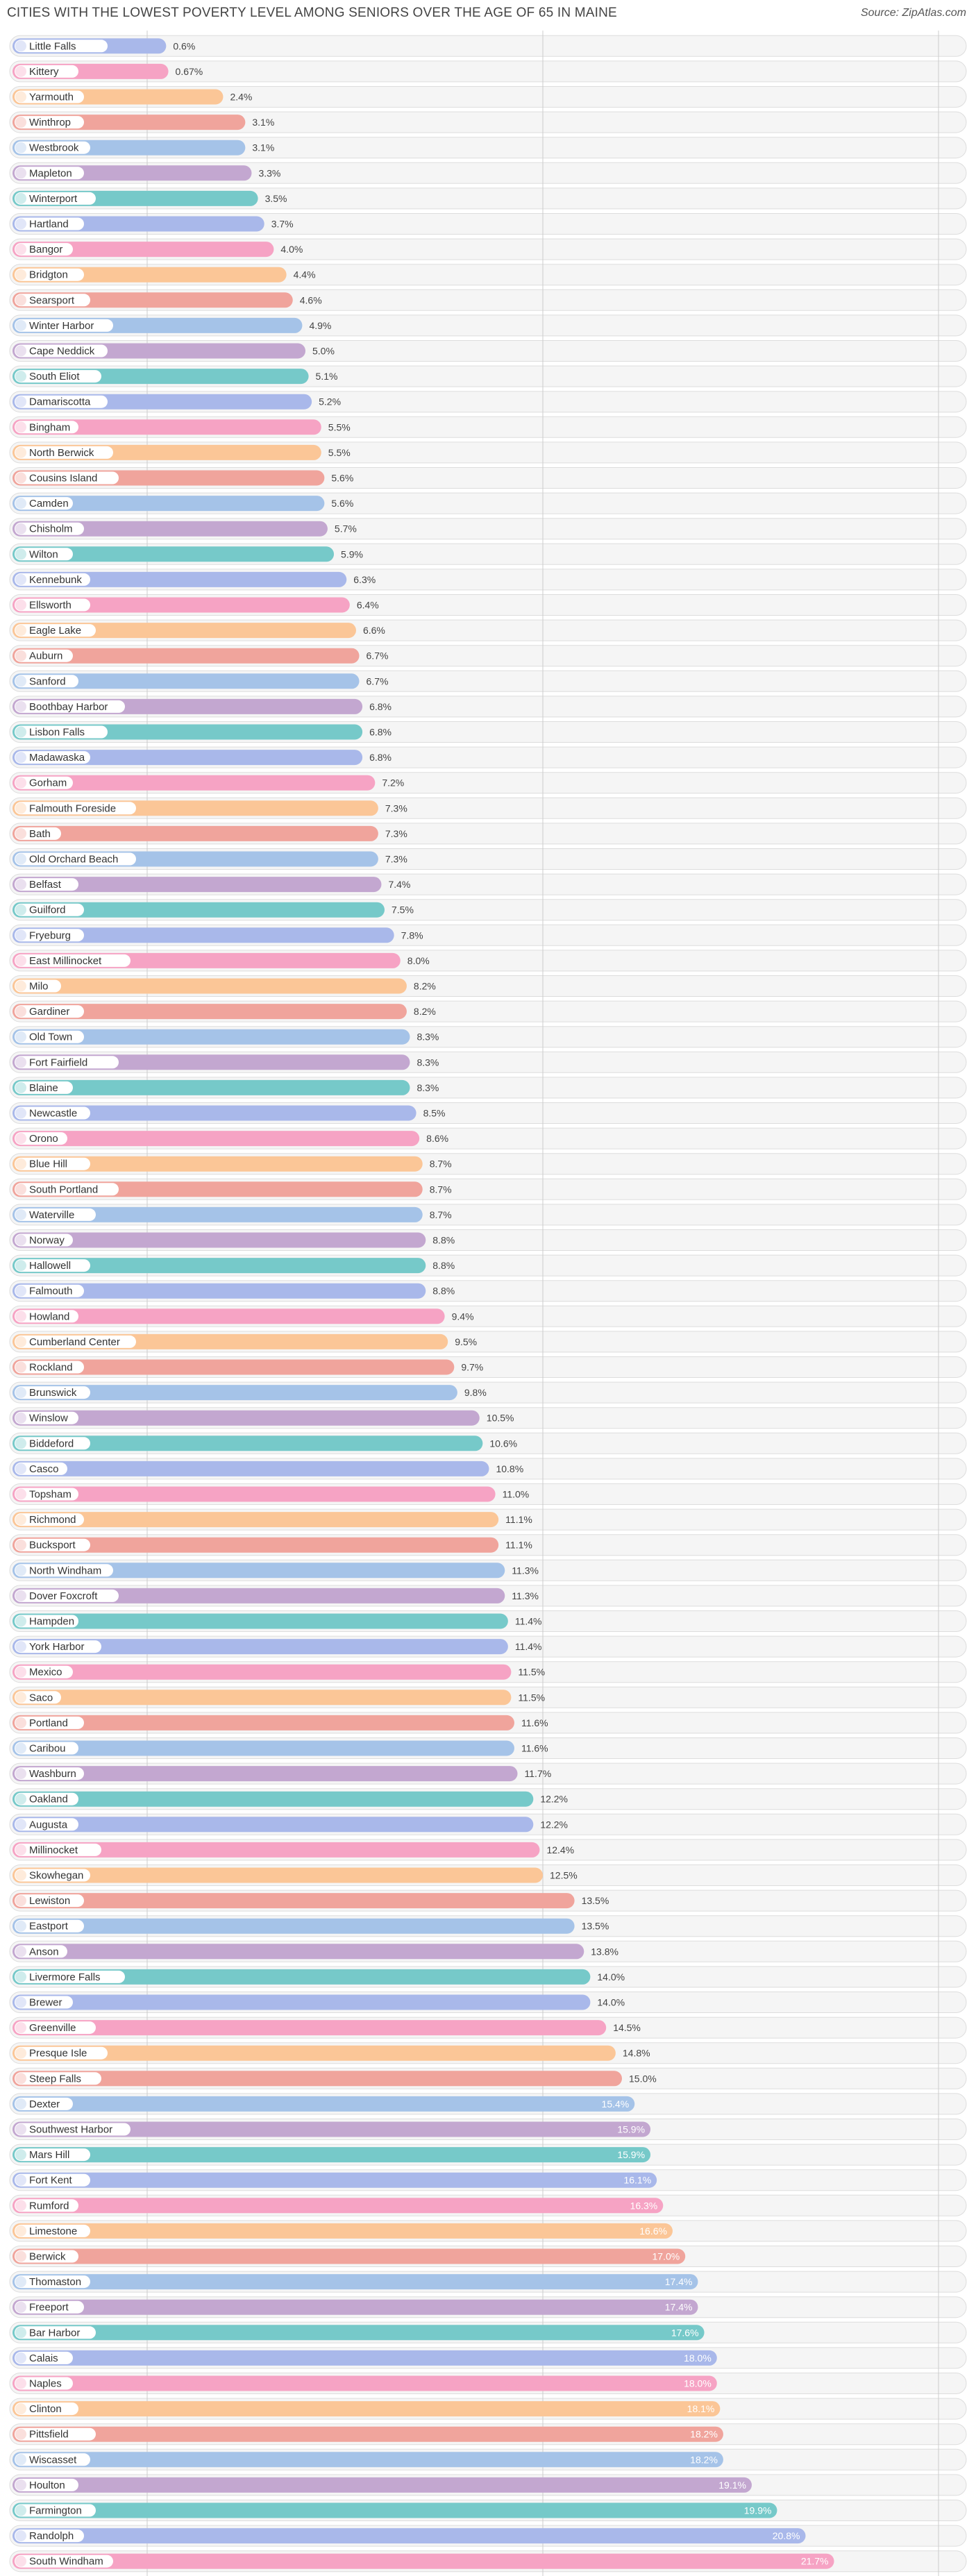 Image resolution: width=976 pixels, height=2576 pixels. What do you see at coordinates (396, 833) in the screenshot?
I see `value-label: 7.3%` at bounding box center [396, 833].